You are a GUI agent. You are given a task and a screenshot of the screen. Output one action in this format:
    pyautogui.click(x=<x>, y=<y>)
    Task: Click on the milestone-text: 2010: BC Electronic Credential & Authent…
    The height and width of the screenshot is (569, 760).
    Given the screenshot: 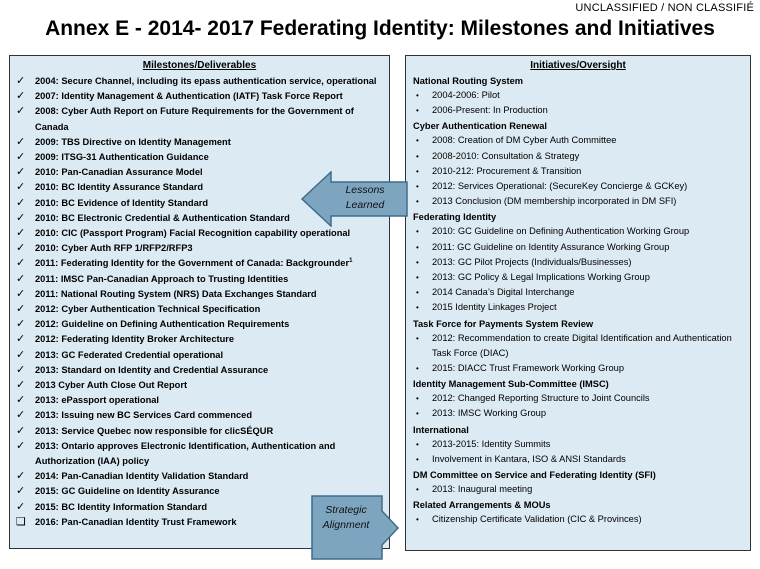 What is the action you would take?
    pyautogui.click(x=209, y=218)
    